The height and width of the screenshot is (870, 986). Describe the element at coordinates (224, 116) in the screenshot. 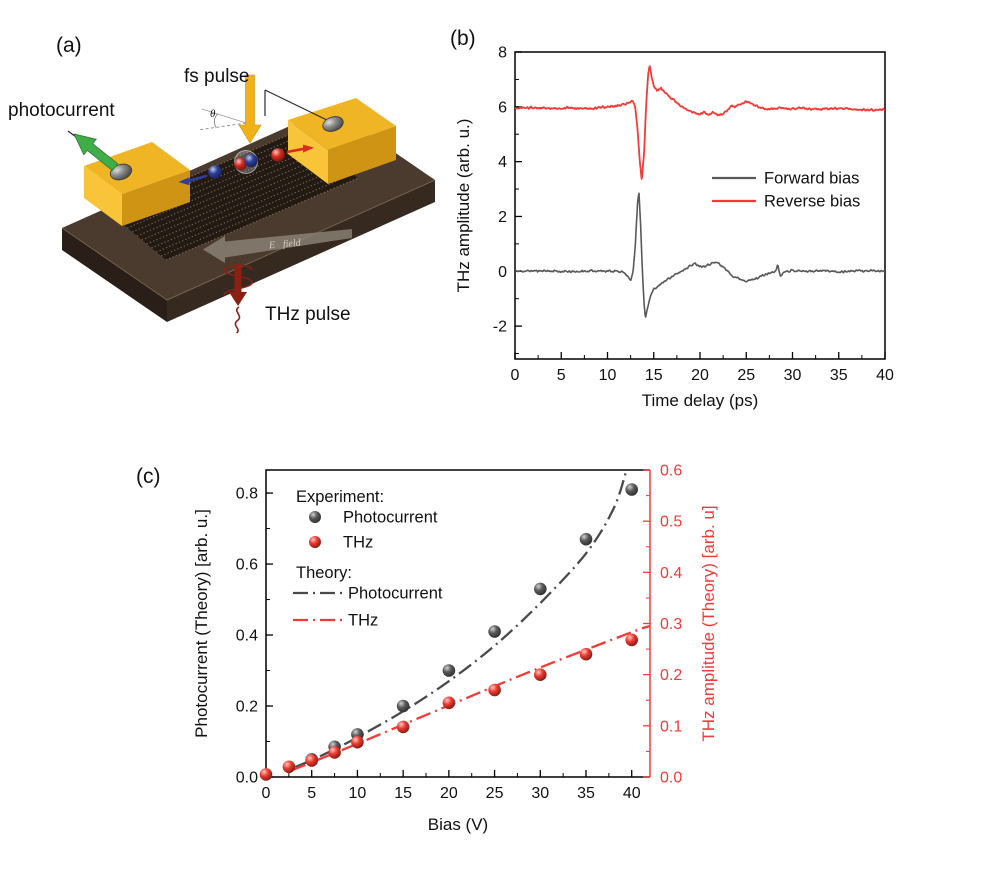

I see `theta-ray-line` at that location.